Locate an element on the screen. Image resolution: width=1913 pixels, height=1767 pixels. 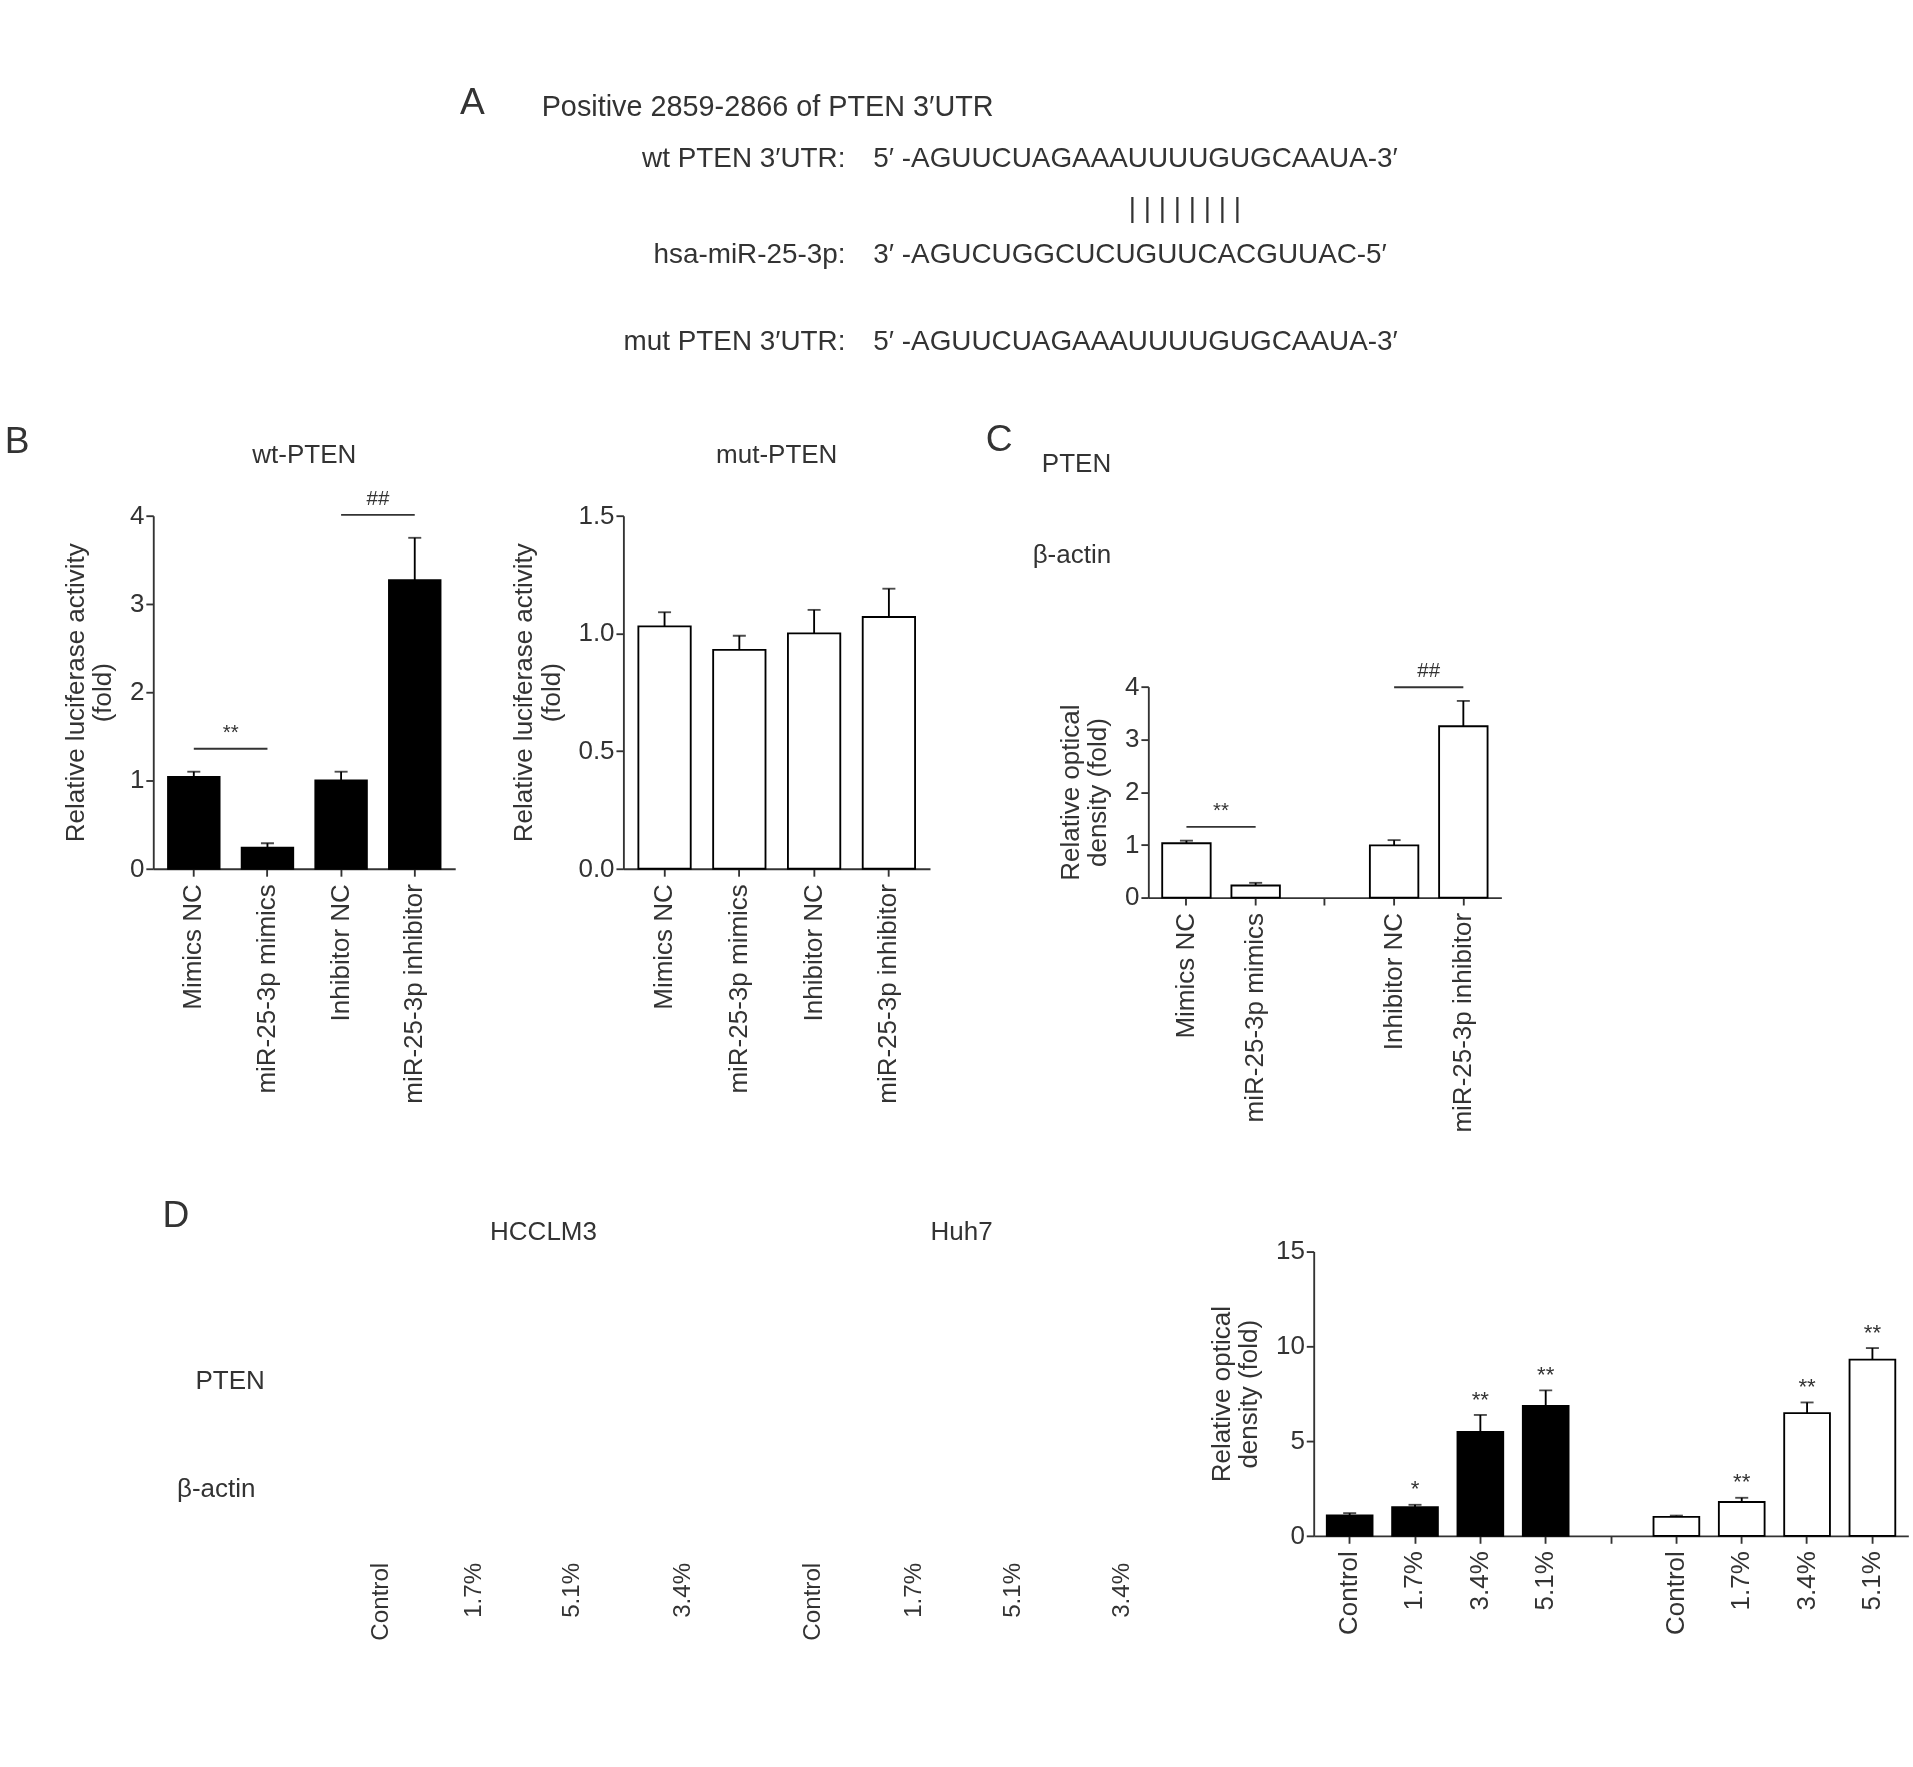
y-tick-label: 15 is located at coordinates (1290, 1250).